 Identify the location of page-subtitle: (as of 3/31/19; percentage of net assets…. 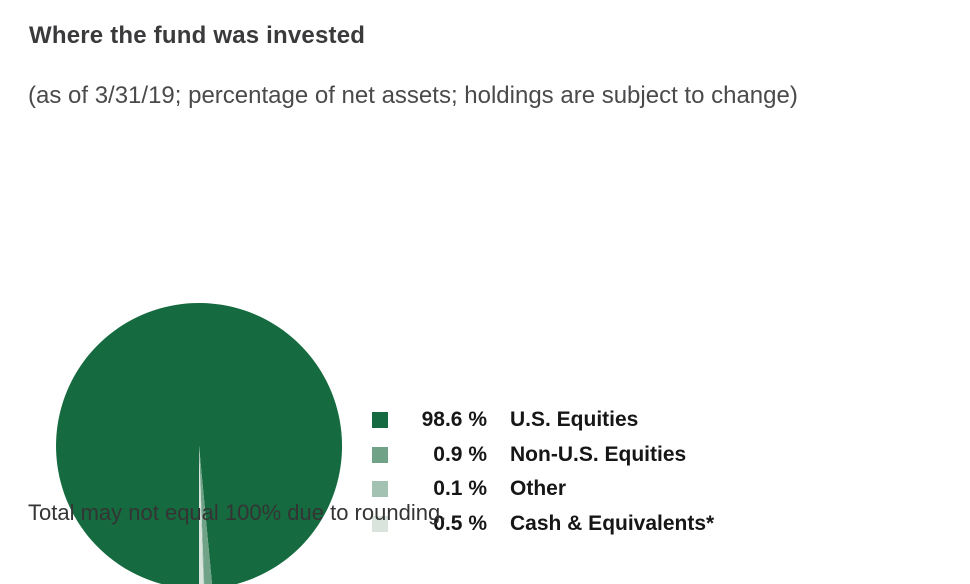
(413, 95).